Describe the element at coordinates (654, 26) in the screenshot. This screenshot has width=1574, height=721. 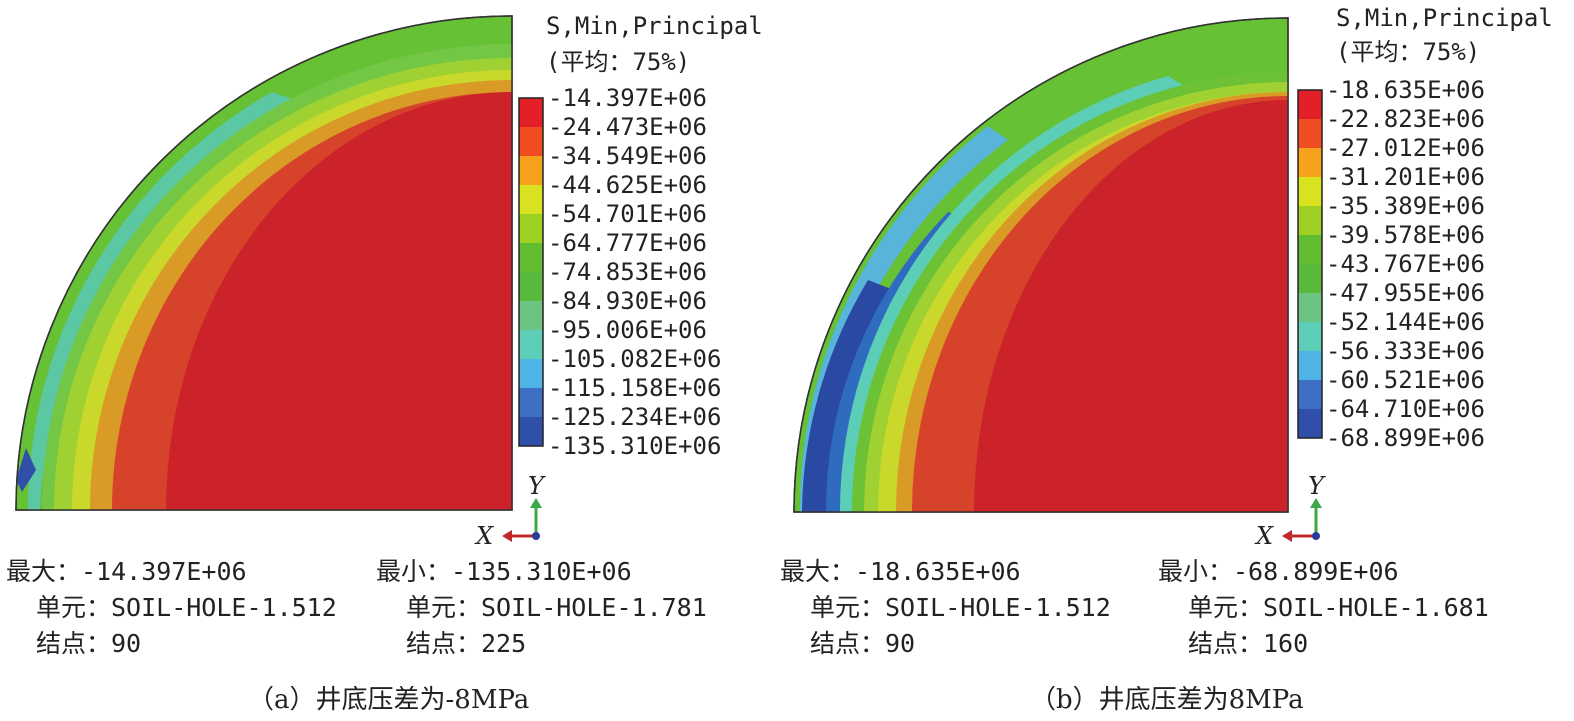
I see `legend-title-a: S,Min,Principal` at that location.